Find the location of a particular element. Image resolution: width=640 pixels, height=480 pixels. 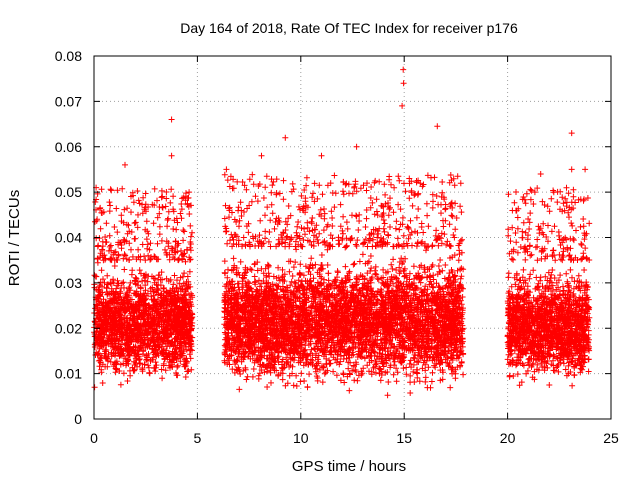

x-axis-label: GPS time / hours is located at coordinates (349, 466).